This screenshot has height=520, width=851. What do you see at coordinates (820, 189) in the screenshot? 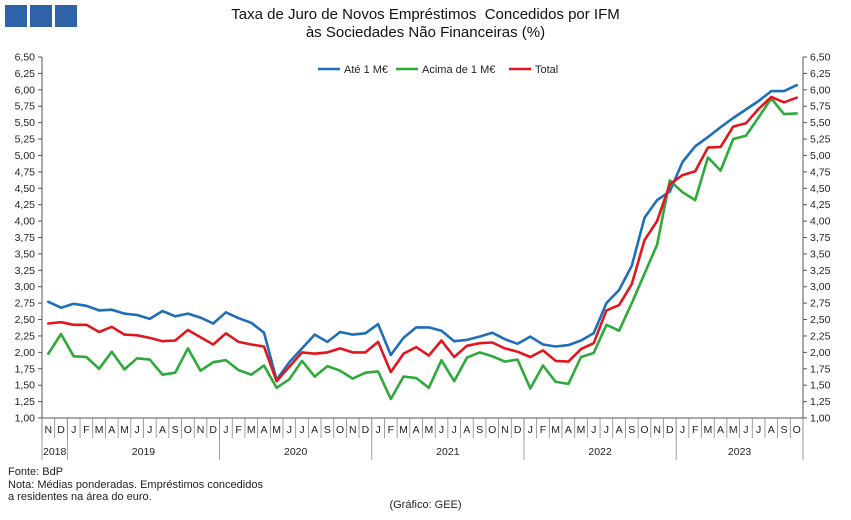
I see `y-tick-label-right: 4,50` at bounding box center [820, 189].